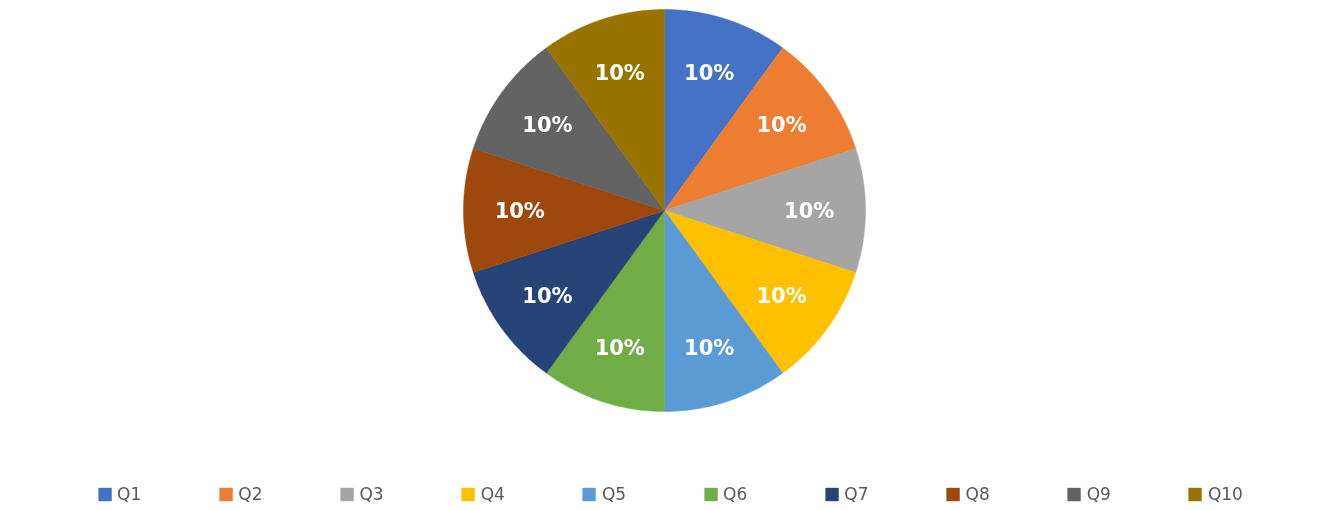 The image size is (1339, 510). What do you see at coordinates (492, 494) in the screenshot?
I see `legend-label: Q4` at bounding box center [492, 494].